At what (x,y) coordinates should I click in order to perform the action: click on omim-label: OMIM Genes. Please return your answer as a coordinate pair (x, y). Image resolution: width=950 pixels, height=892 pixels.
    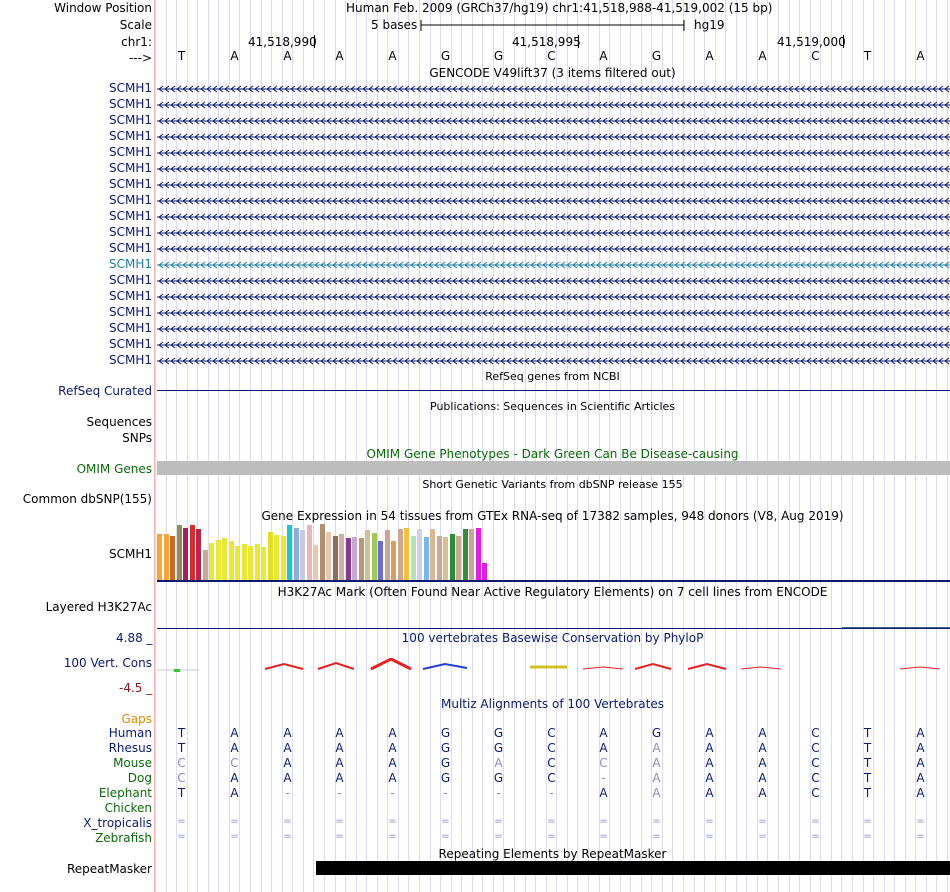
    Looking at the image, I should click on (114, 469).